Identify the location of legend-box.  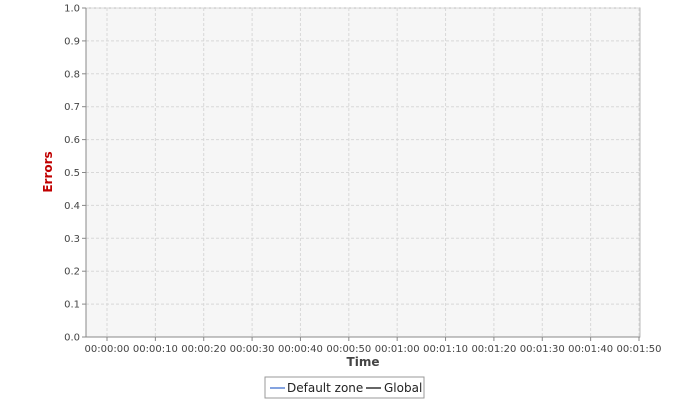
(344, 387).